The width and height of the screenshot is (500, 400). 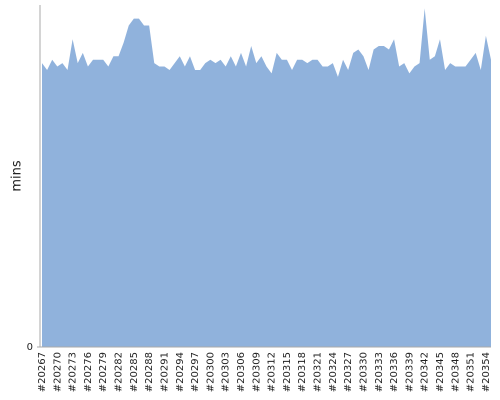 I want to click on x-tick-label: #20267, so click(x=42, y=372).